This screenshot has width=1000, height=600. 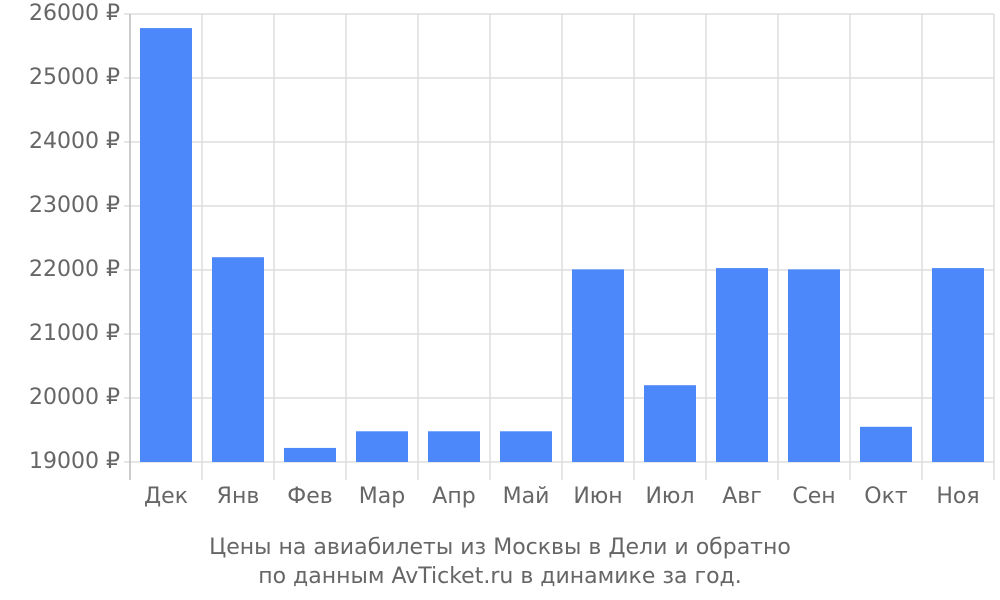 What do you see at coordinates (500, 576) in the screenshot?
I see `caption: по данным AvTicket.ru в динамике за год.` at bounding box center [500, 576].